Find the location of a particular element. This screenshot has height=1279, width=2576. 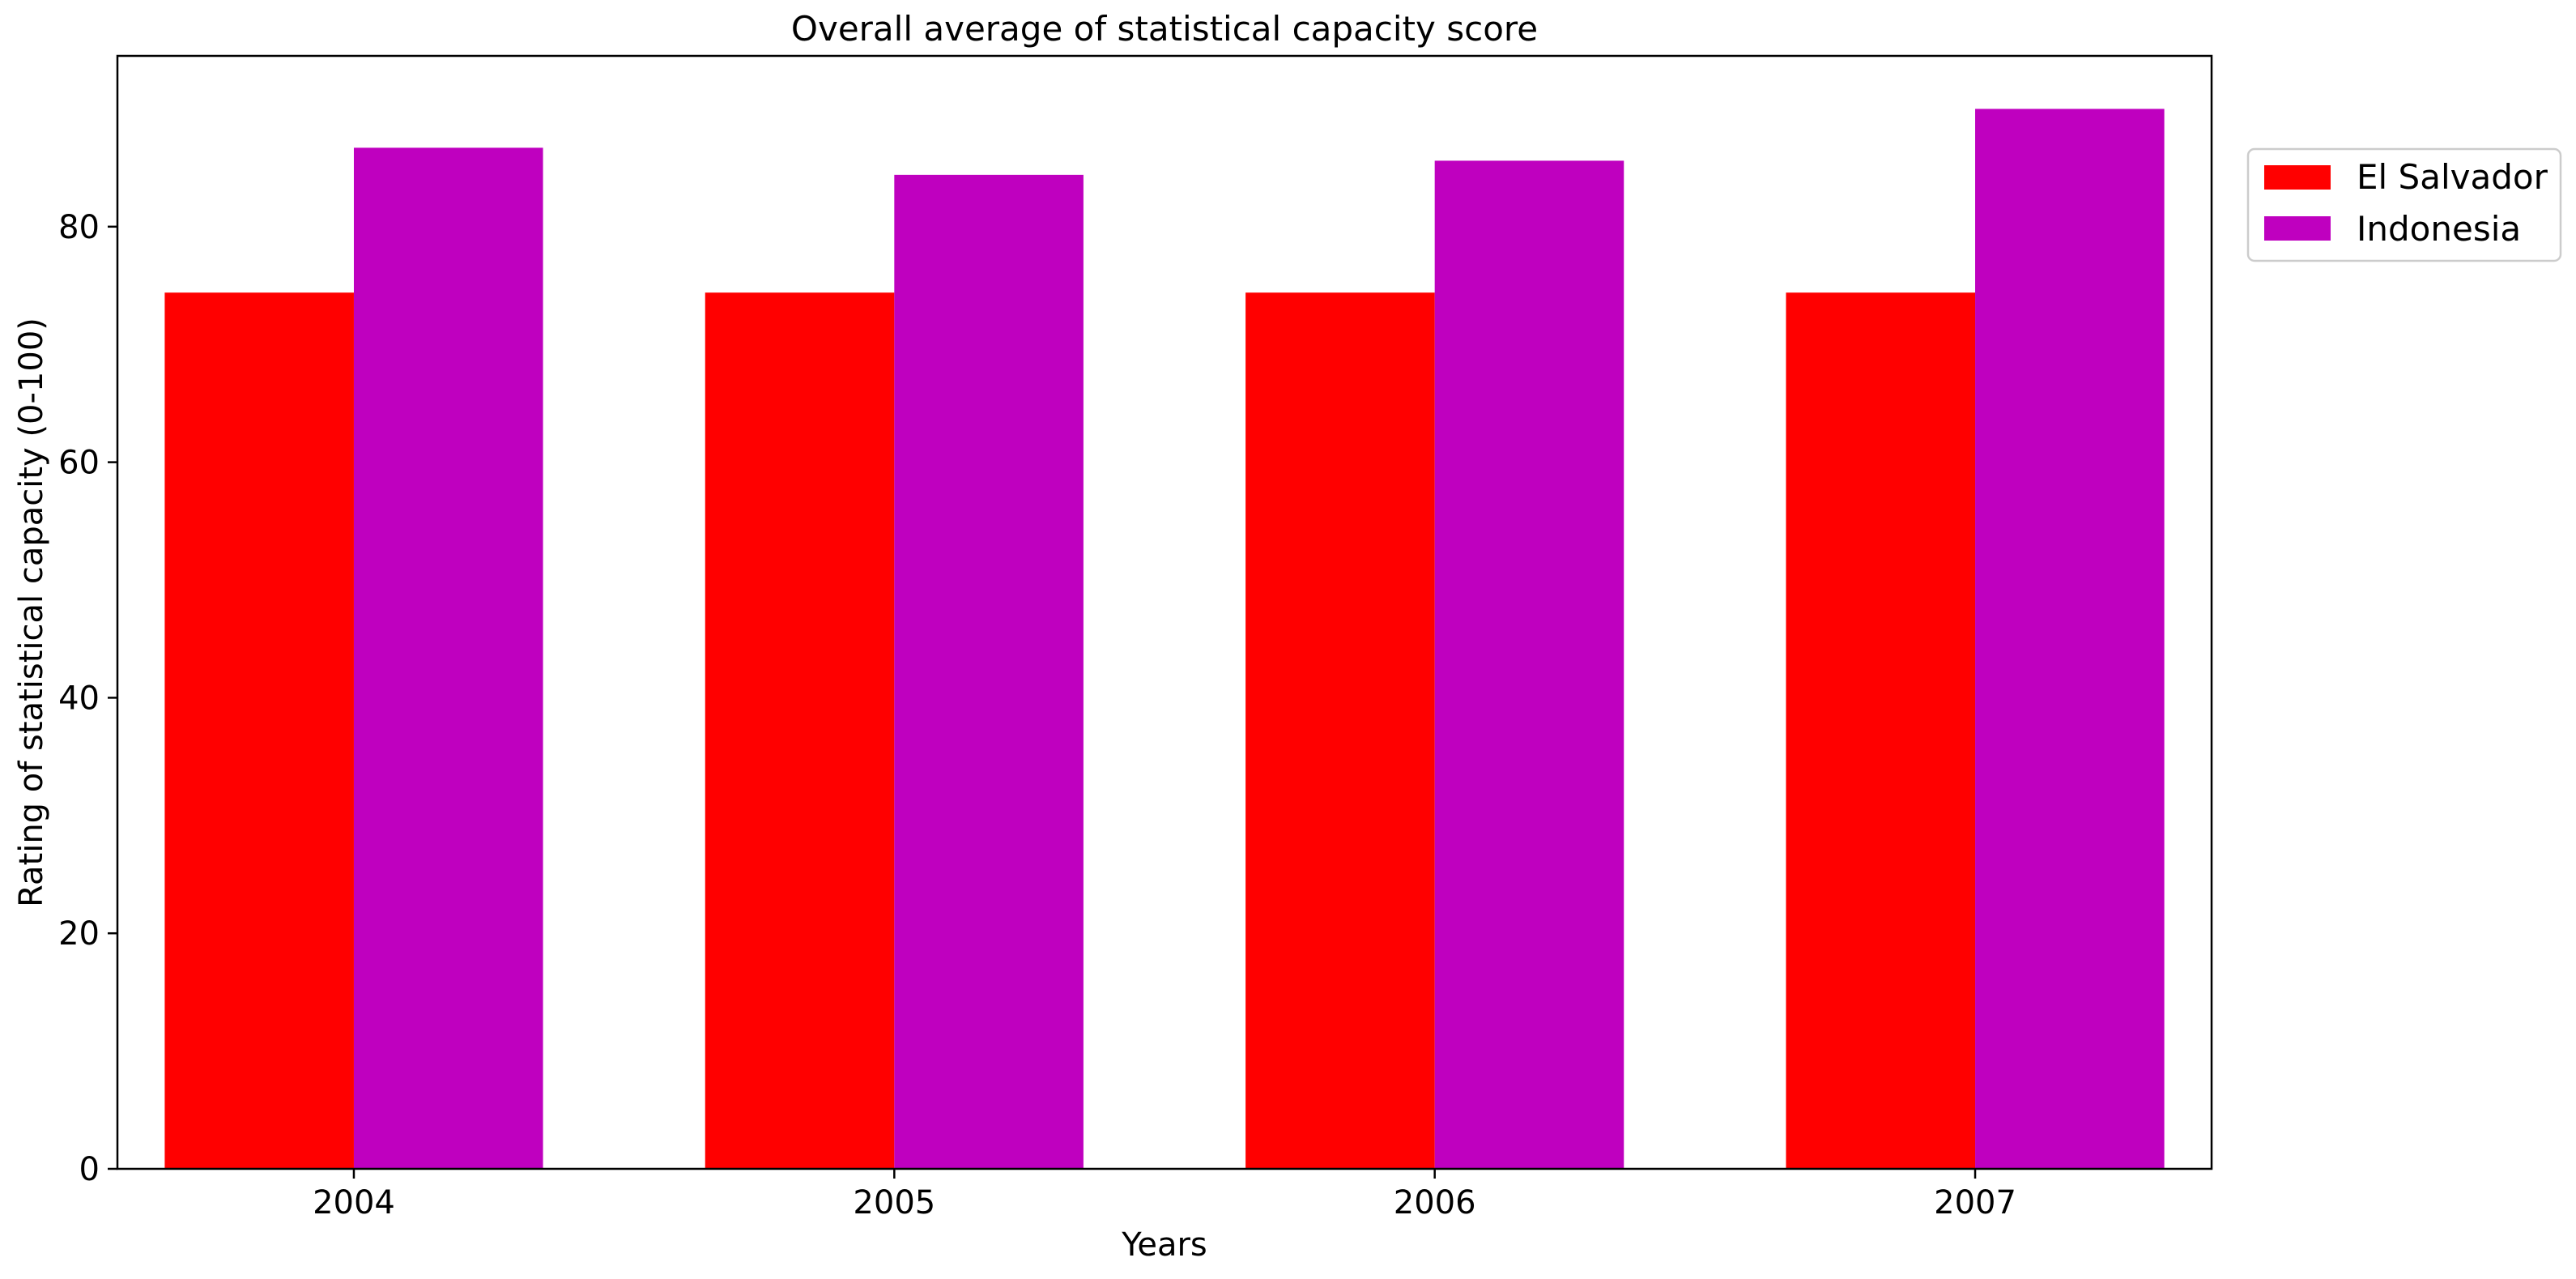

legend-swatch-indonesia is located at coordinates (2297, 228).